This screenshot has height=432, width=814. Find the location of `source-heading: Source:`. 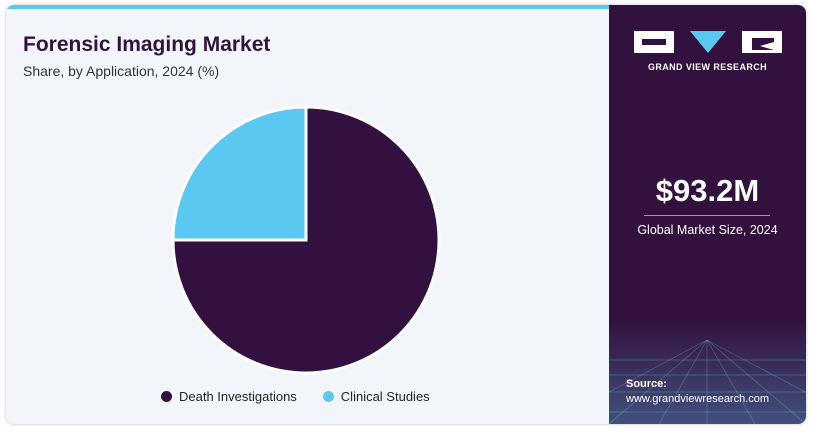

source-heading: Source: is located at coordinates (646, 384).